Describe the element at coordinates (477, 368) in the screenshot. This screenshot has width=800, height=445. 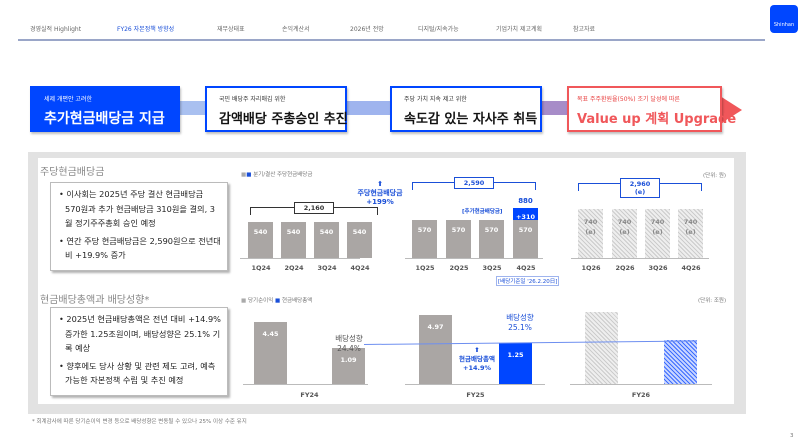
I see `growth-value: +14.9%` at that location.